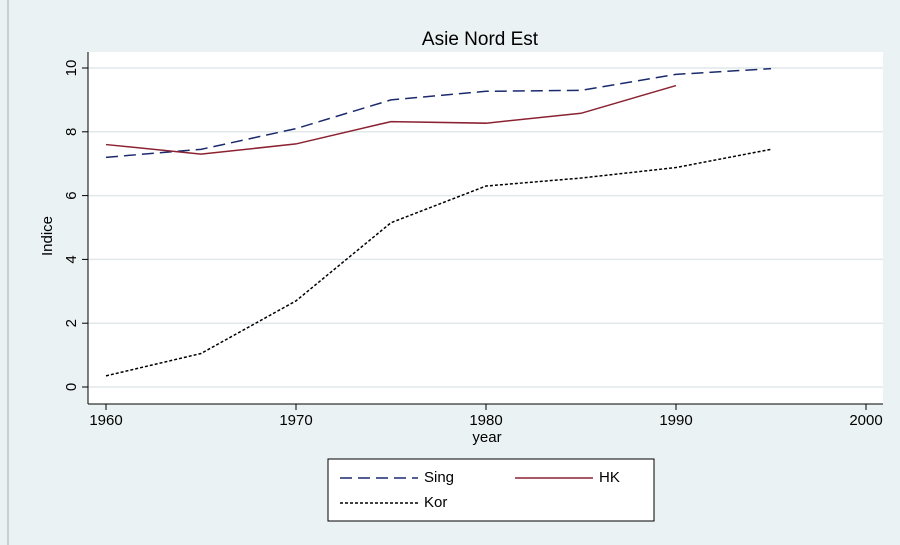 This screenshot has width=900, height=545. What do you see at coordinates (486, 437) in the screenshot?
I see `x-axis-label: year` at bounding box center [486, 437].